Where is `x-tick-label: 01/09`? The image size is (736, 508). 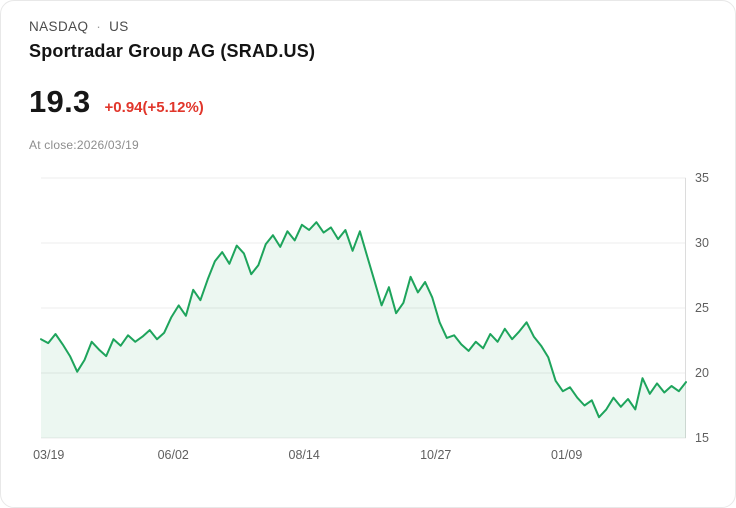
x-tick-label: 01/09 is located at coordinates (567, 455).